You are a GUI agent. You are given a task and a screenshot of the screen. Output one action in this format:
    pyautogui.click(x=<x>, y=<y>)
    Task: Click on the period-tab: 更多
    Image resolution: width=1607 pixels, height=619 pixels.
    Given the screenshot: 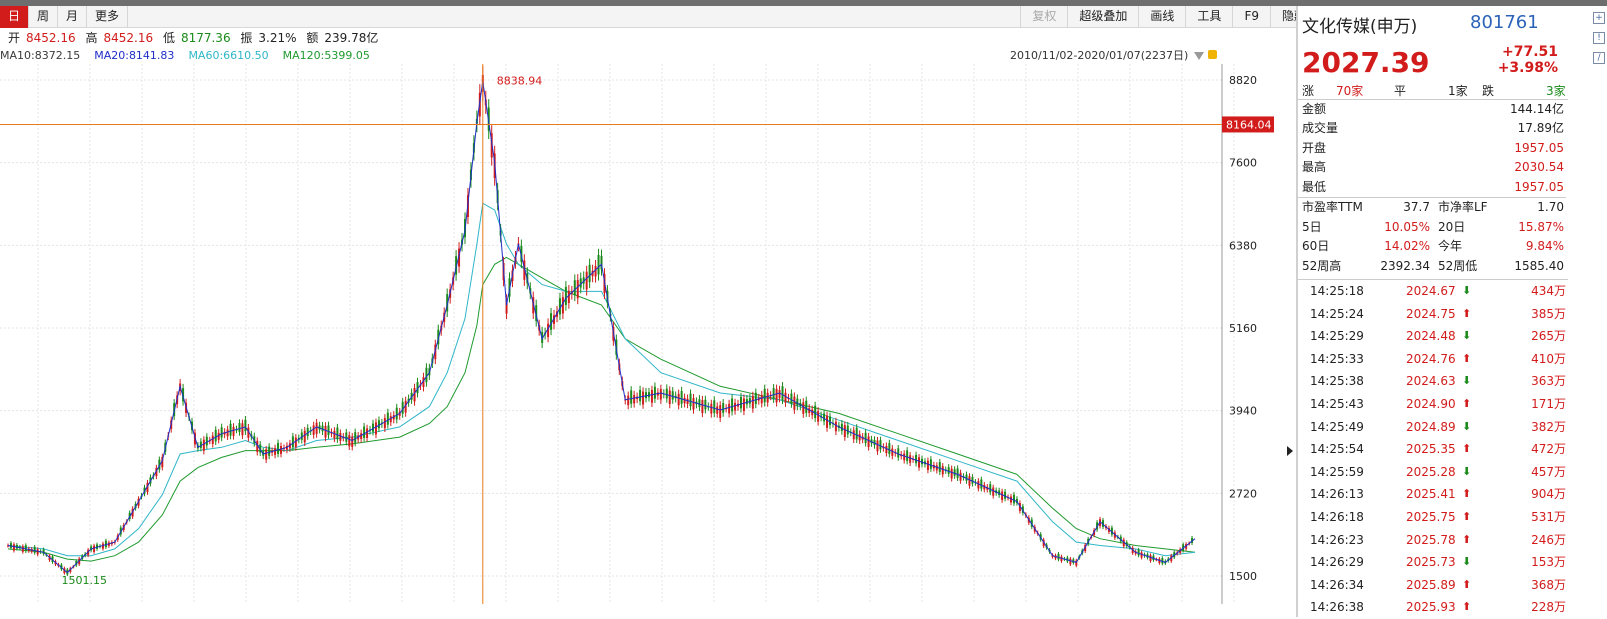 What is the action you would take?
    pyautogui.click(x=108, y=17)
    